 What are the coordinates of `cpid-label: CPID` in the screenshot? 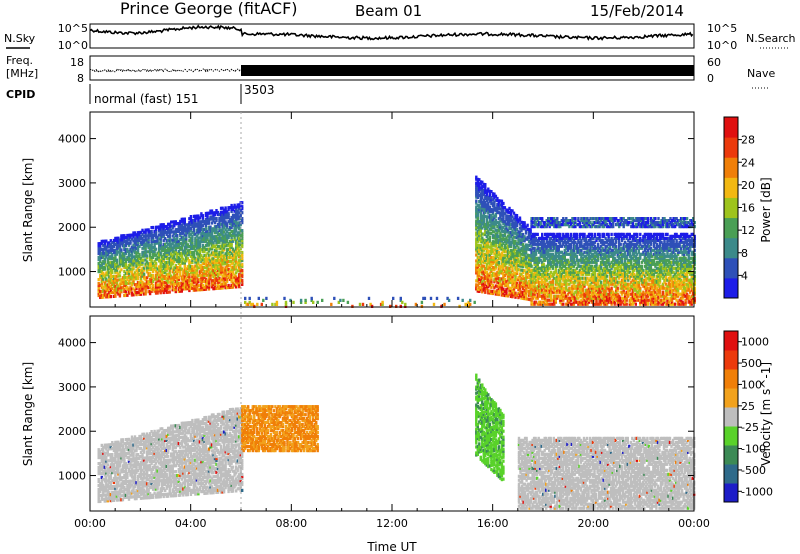 It's located at (20, 94).